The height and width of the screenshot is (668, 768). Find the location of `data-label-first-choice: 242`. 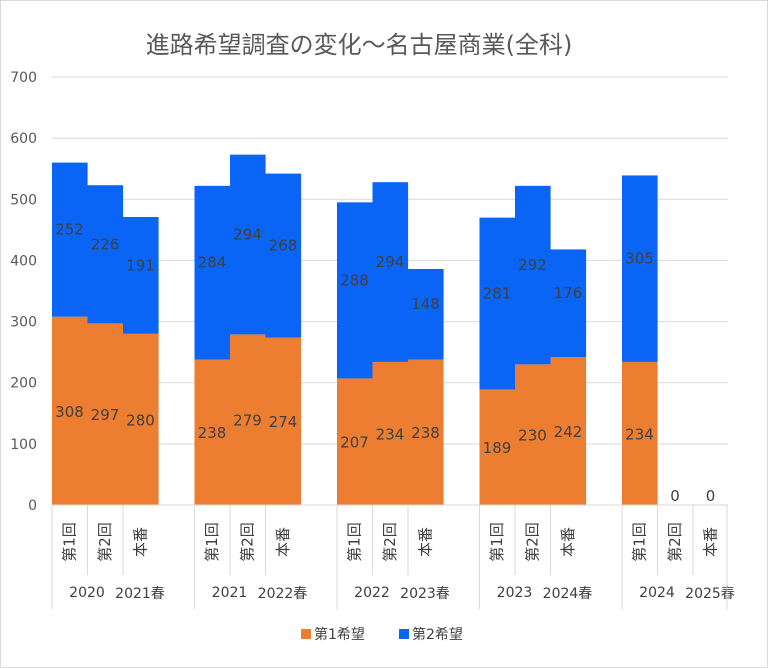

data-label-first-choice: 242 is located at coordinates (568, 432).